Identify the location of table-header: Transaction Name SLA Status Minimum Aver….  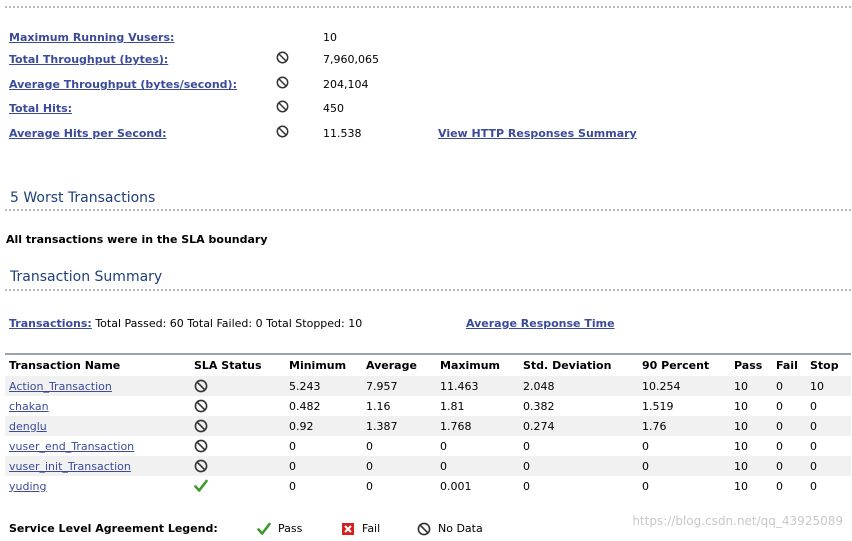
(428, 364).